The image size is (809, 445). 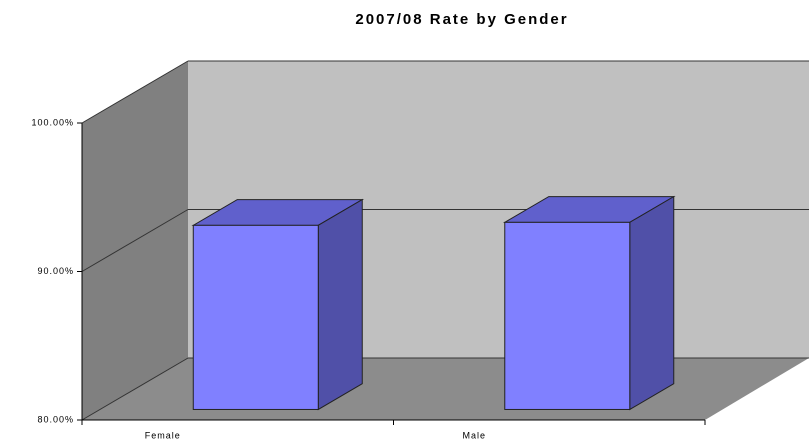 I want to click on floor, so click(x=445, y=389).